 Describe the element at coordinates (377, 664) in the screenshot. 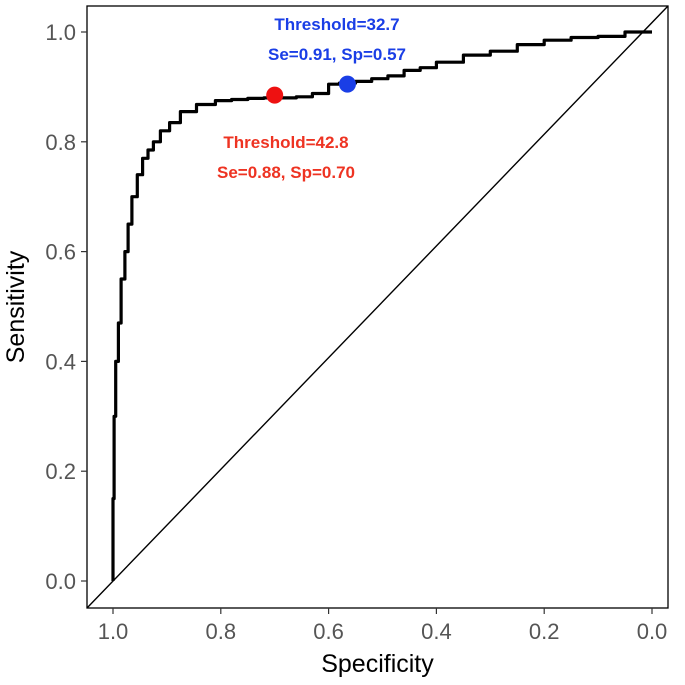

I see `x-axis-title: Specificity` at that location.